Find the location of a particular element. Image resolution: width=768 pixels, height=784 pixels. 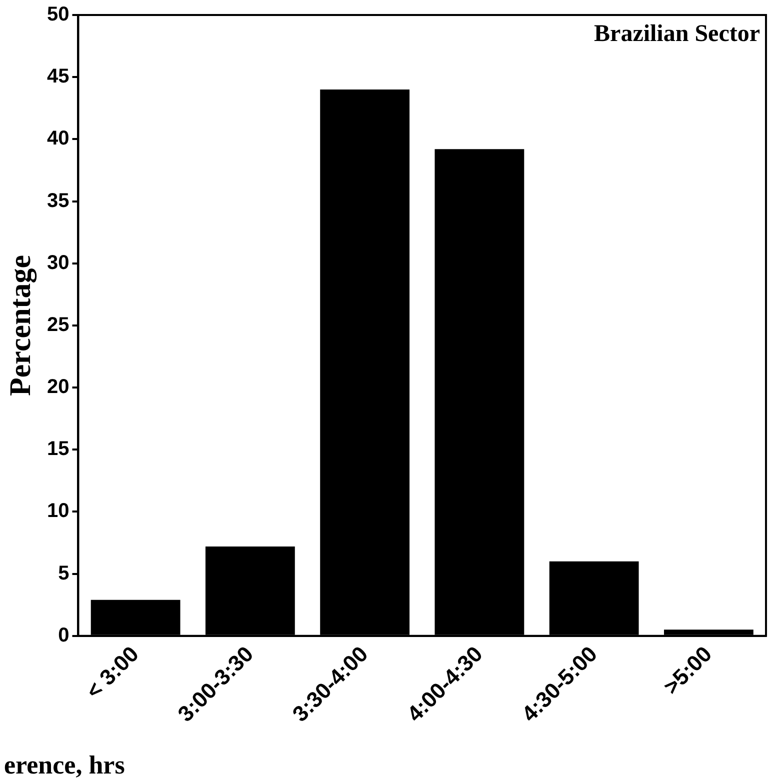

y-tick-label: 50 is located at coordinates (58, 15).